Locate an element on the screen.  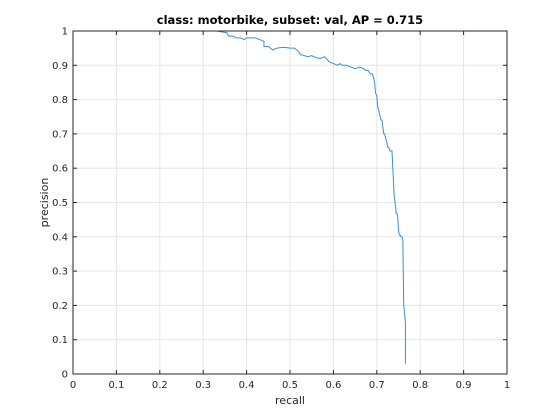
y-tick-label: 0.7 is located at coordinates (60, 134).